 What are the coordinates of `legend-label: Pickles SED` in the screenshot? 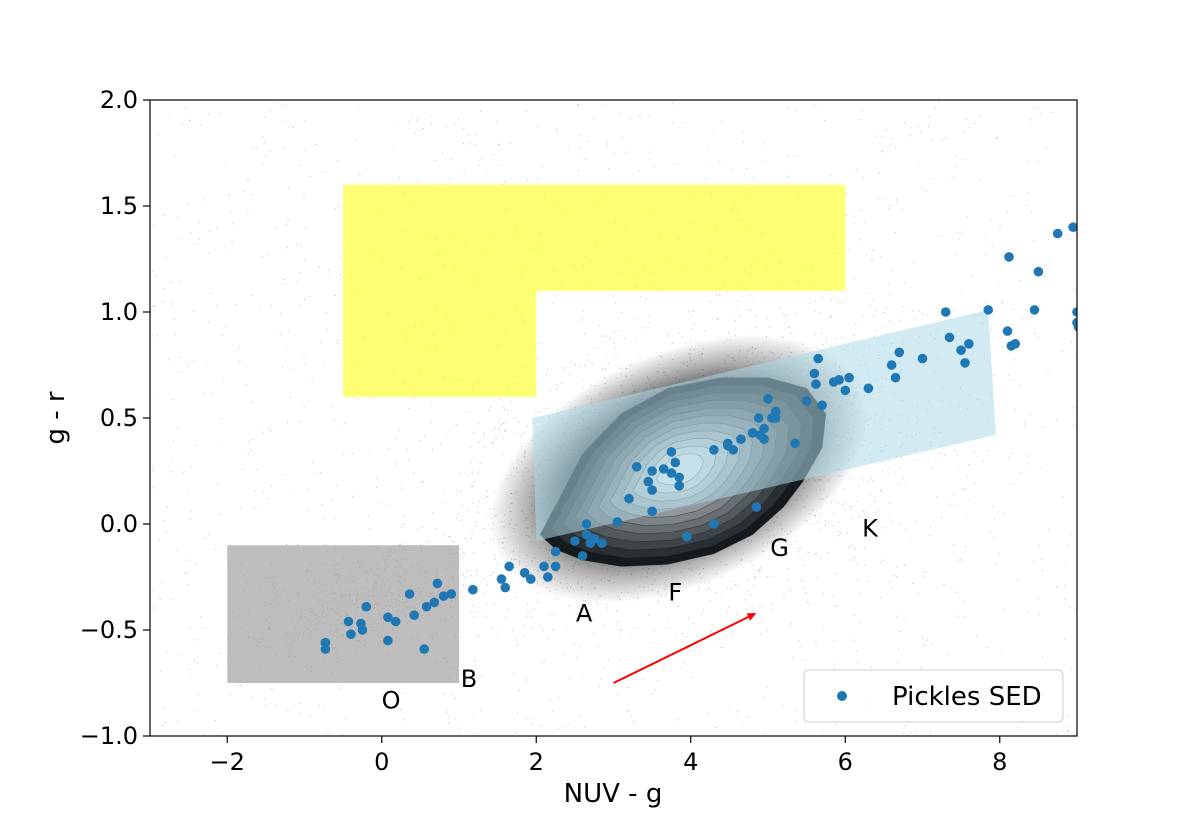 It's located at (967, 697).